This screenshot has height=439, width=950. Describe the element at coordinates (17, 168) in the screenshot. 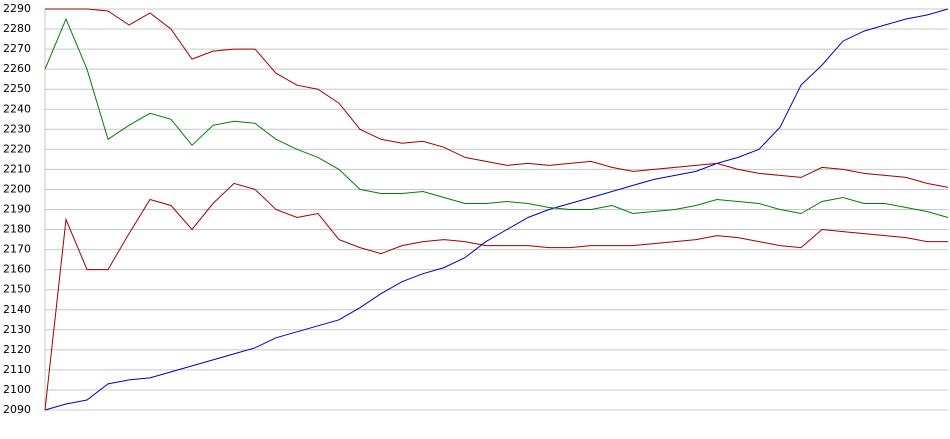

I see `y-tick-label: 2210` at that location.